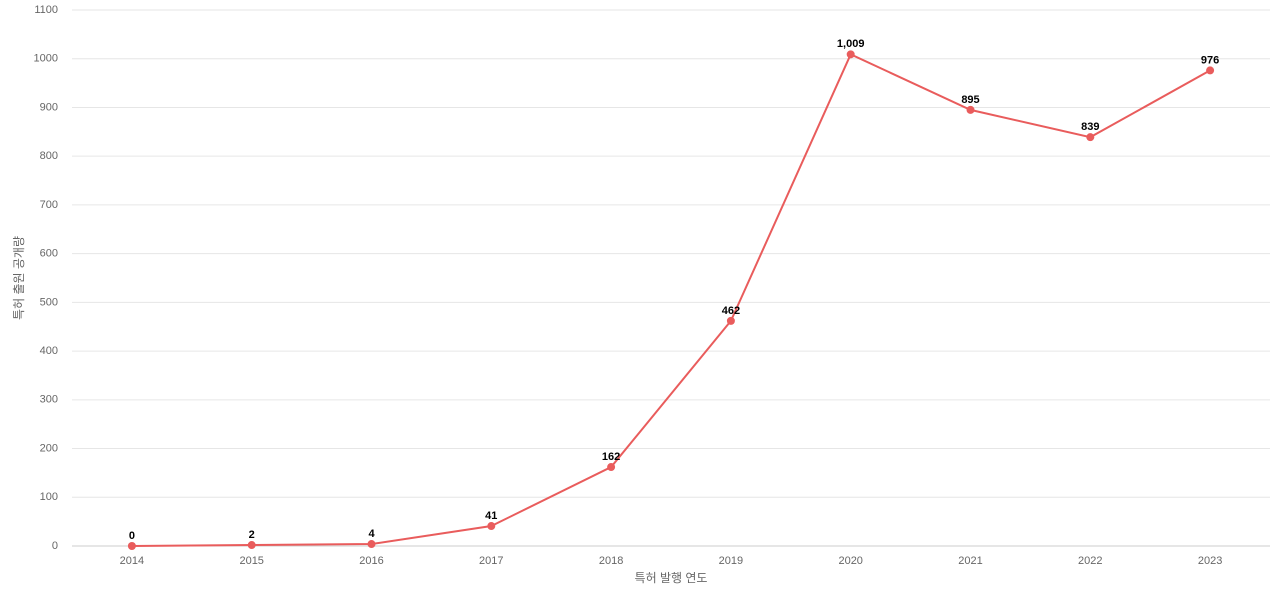 This screenshot has width=1280, height=600. What do you see at coordinates (46, 59) in the screenshot?
I see `y-tick-label: 1000` at bounding box center [46, 59].